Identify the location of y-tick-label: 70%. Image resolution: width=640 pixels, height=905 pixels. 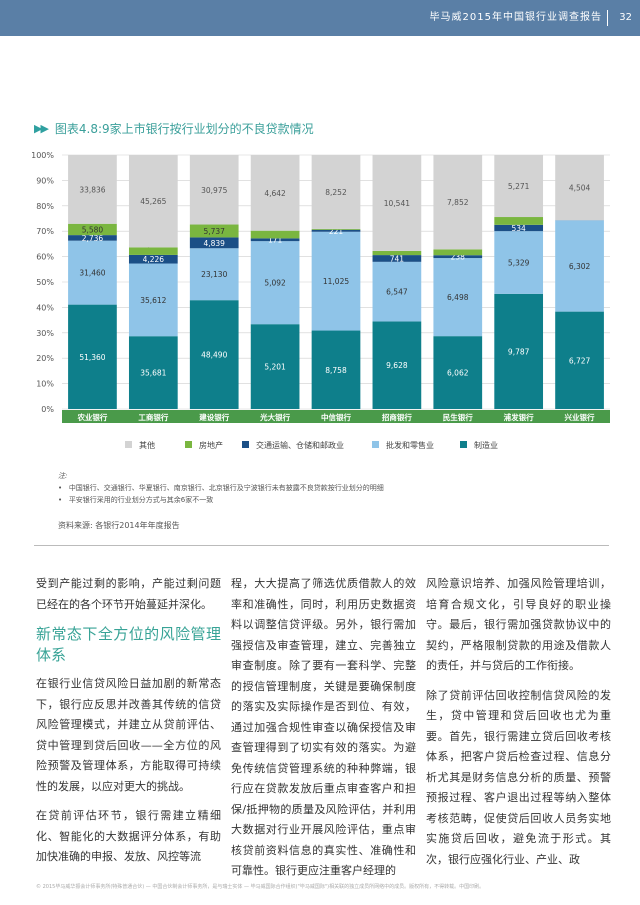
(45, 231).